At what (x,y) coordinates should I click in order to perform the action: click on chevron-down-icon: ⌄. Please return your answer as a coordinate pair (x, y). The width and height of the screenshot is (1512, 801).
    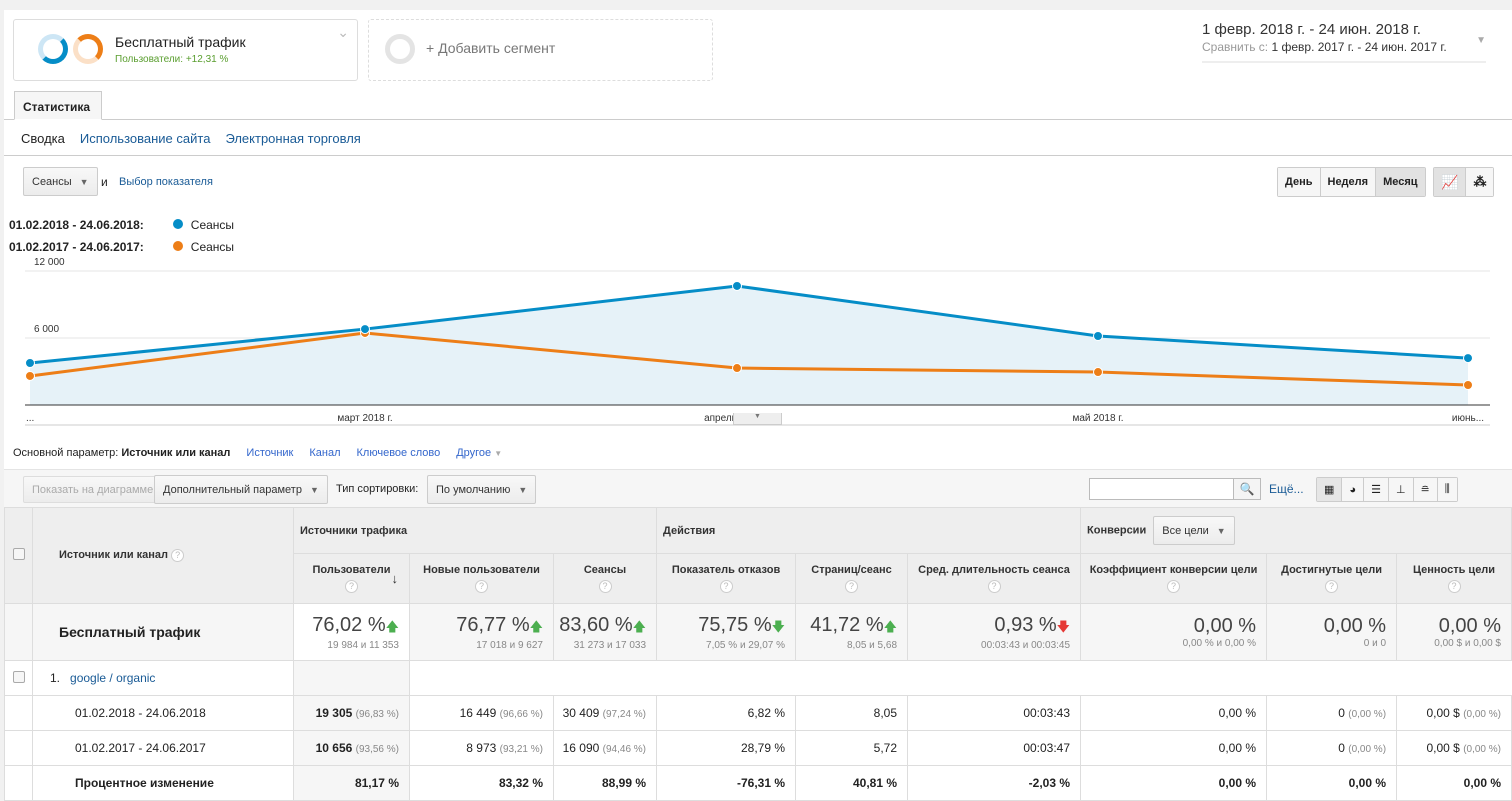
    Looking at the image, I should click on (343, 32).